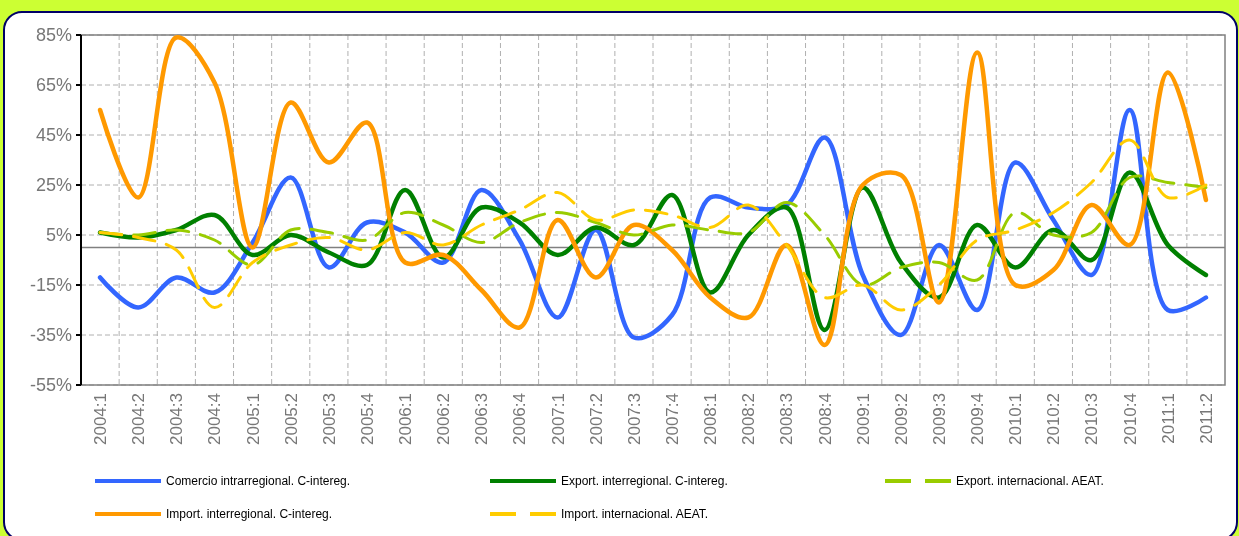 The height and width of the screenshot is (536, 1239). I want to click on x-tick-label: 2007:1, so click(558, 419).